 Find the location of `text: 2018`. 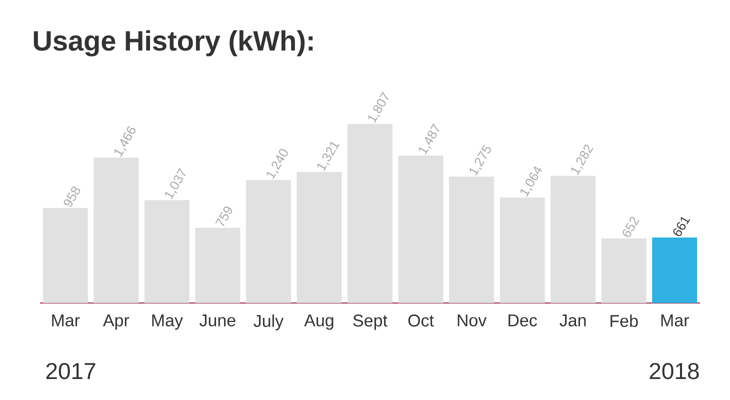

text: 2018 is located at coordinates (674, 371).